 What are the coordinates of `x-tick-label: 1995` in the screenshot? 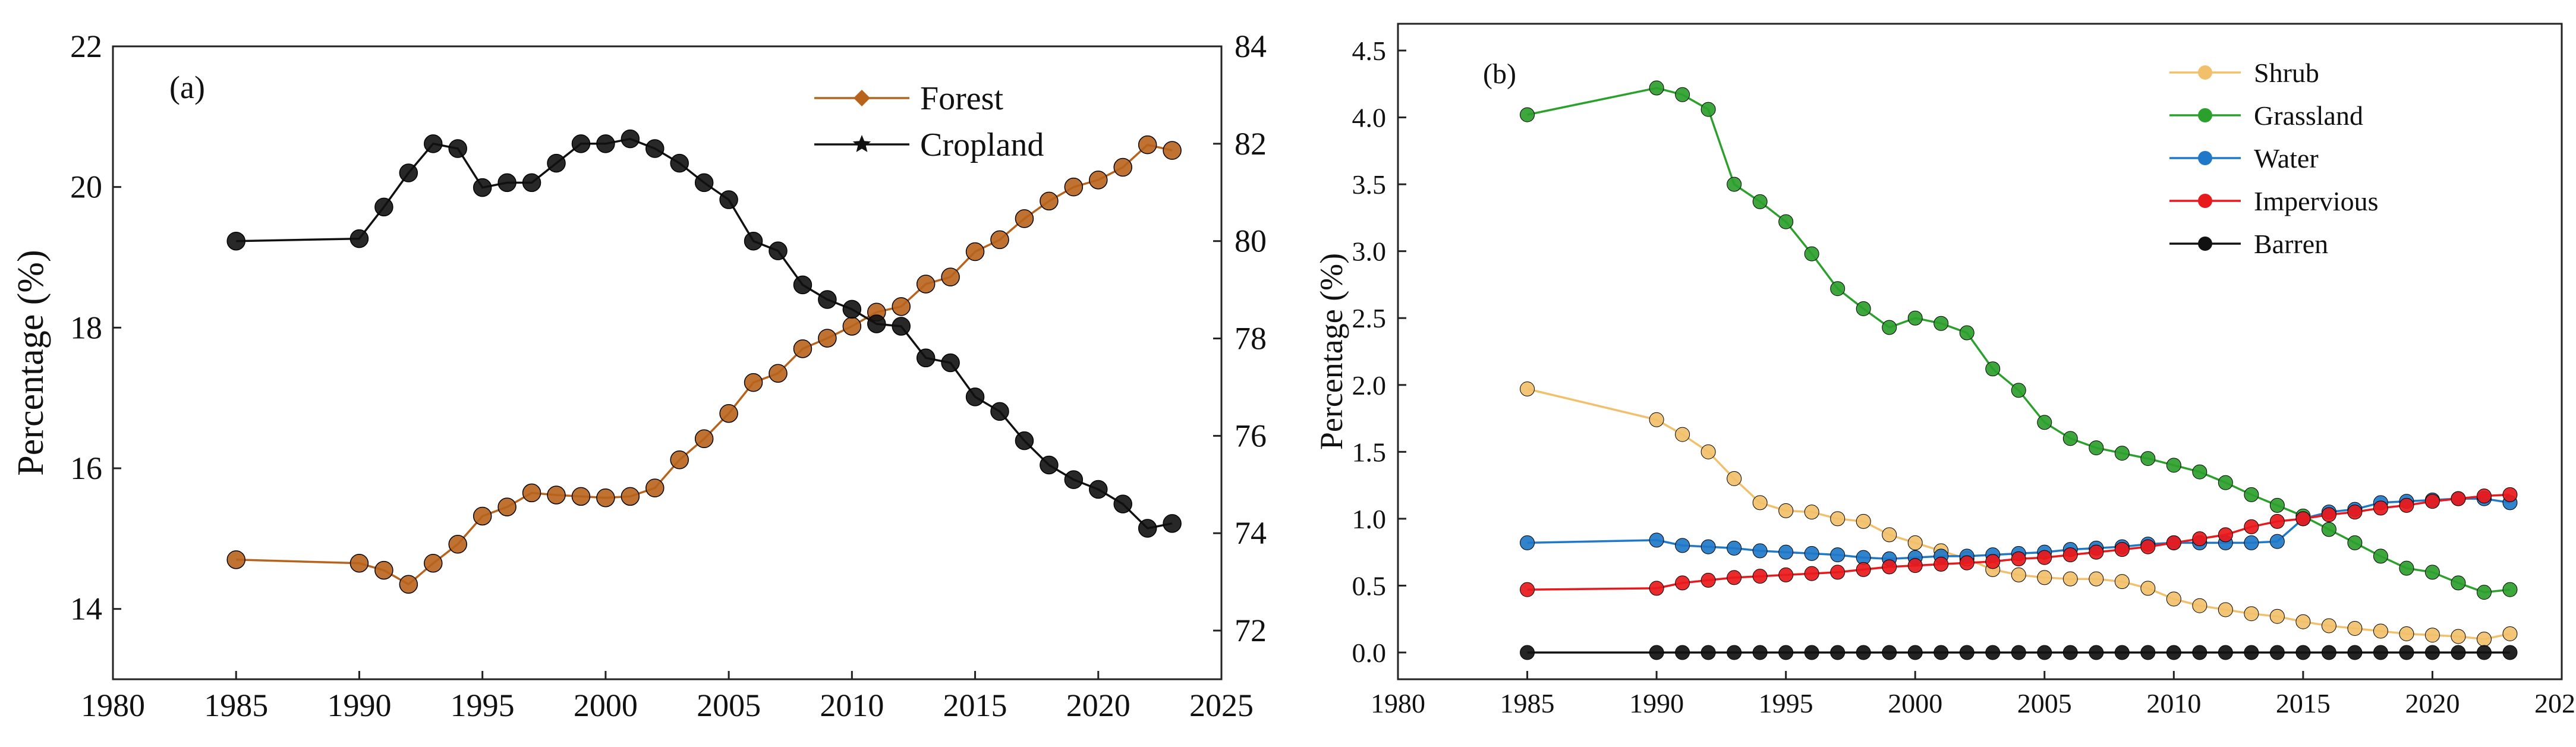 It's located at (483, 706).